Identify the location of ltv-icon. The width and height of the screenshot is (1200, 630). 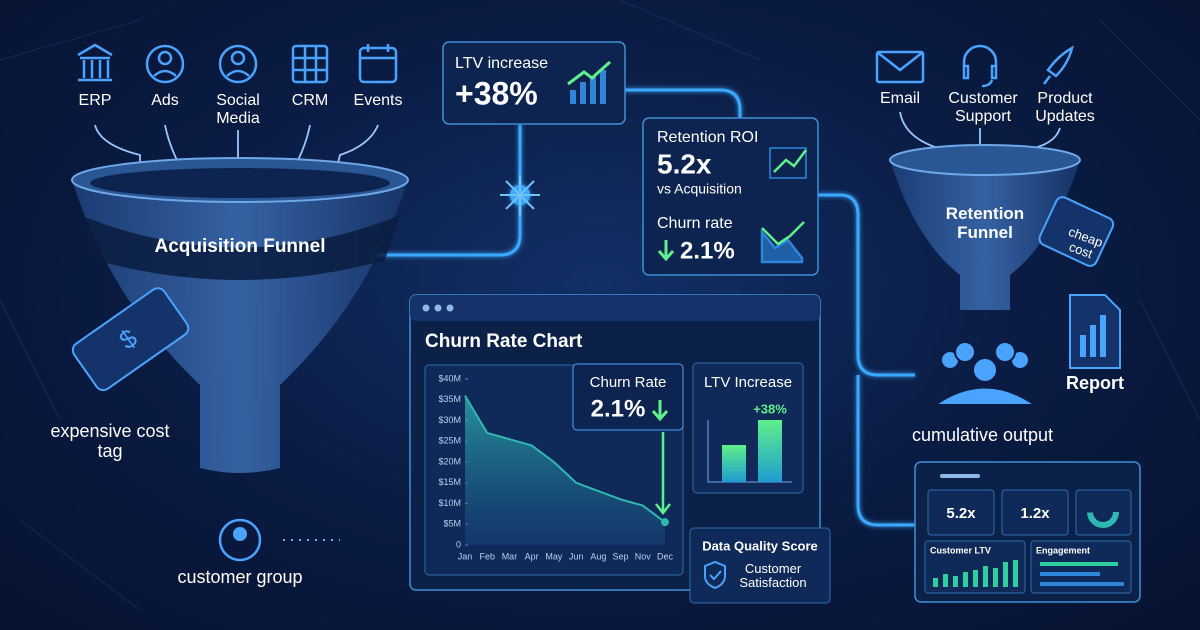
(589, 82).